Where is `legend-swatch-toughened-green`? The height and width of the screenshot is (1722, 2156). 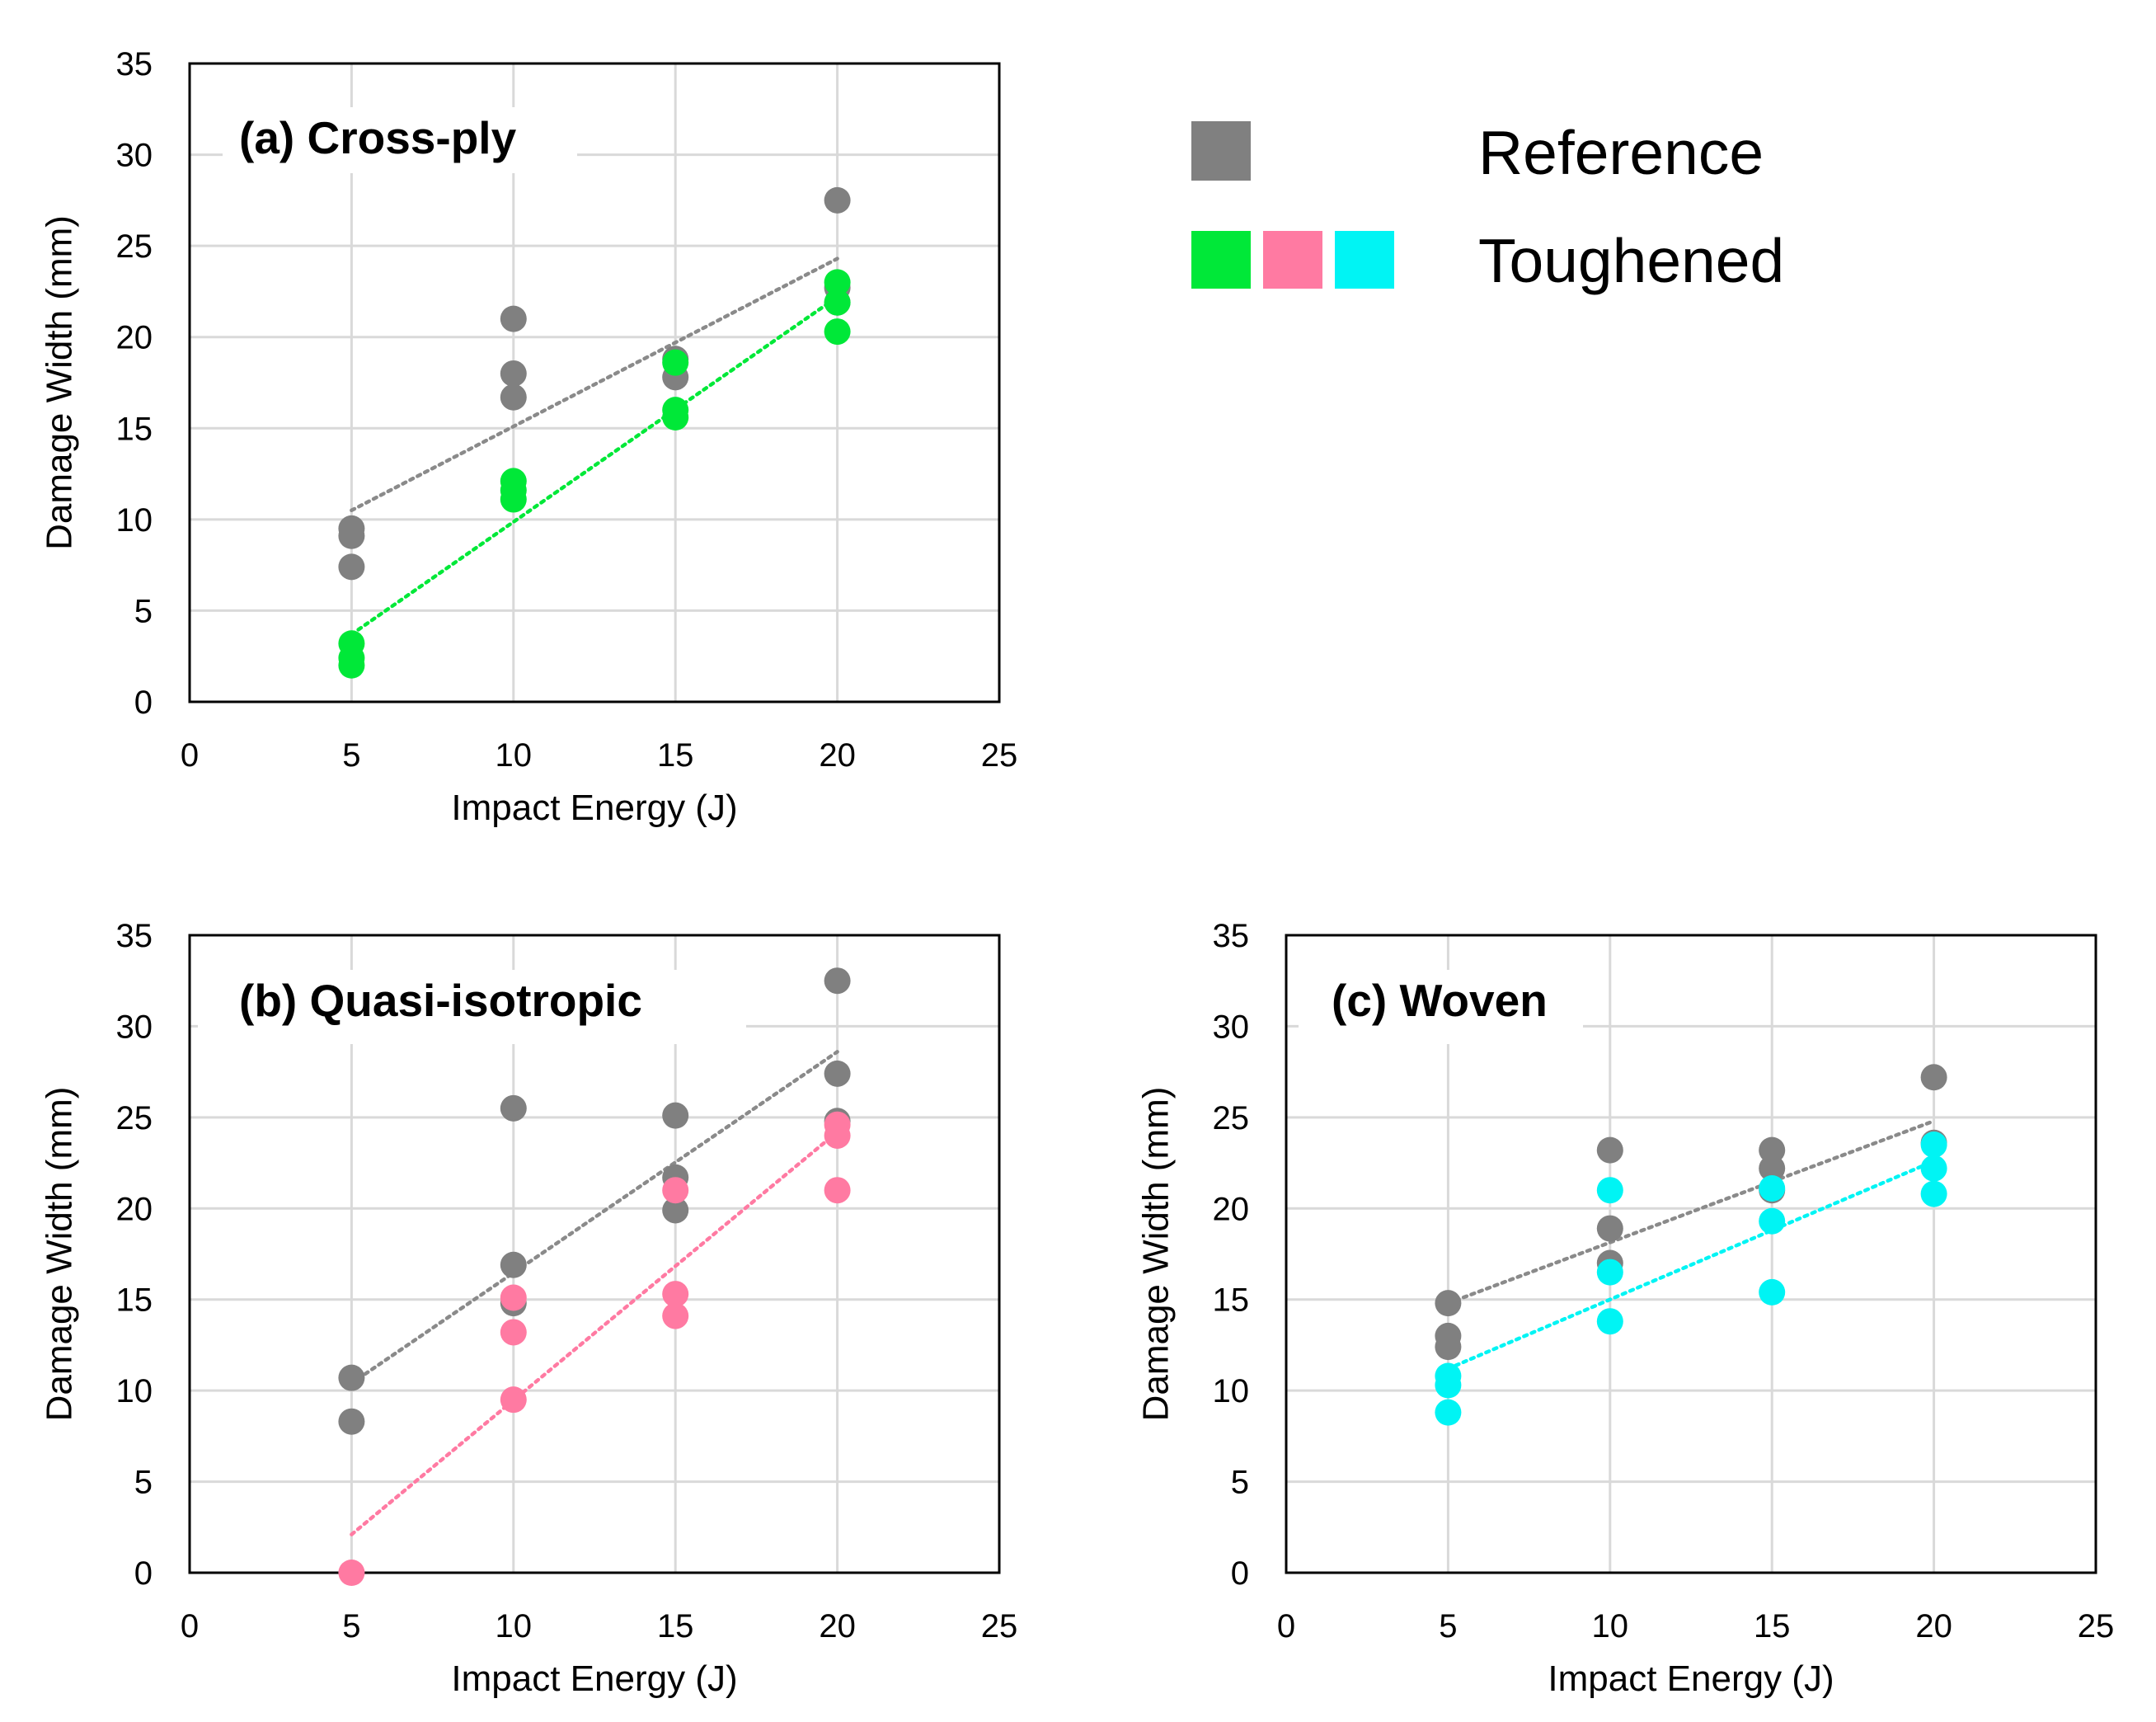
legend-swatch-toughened-green is located at coordinates (1221, 260).